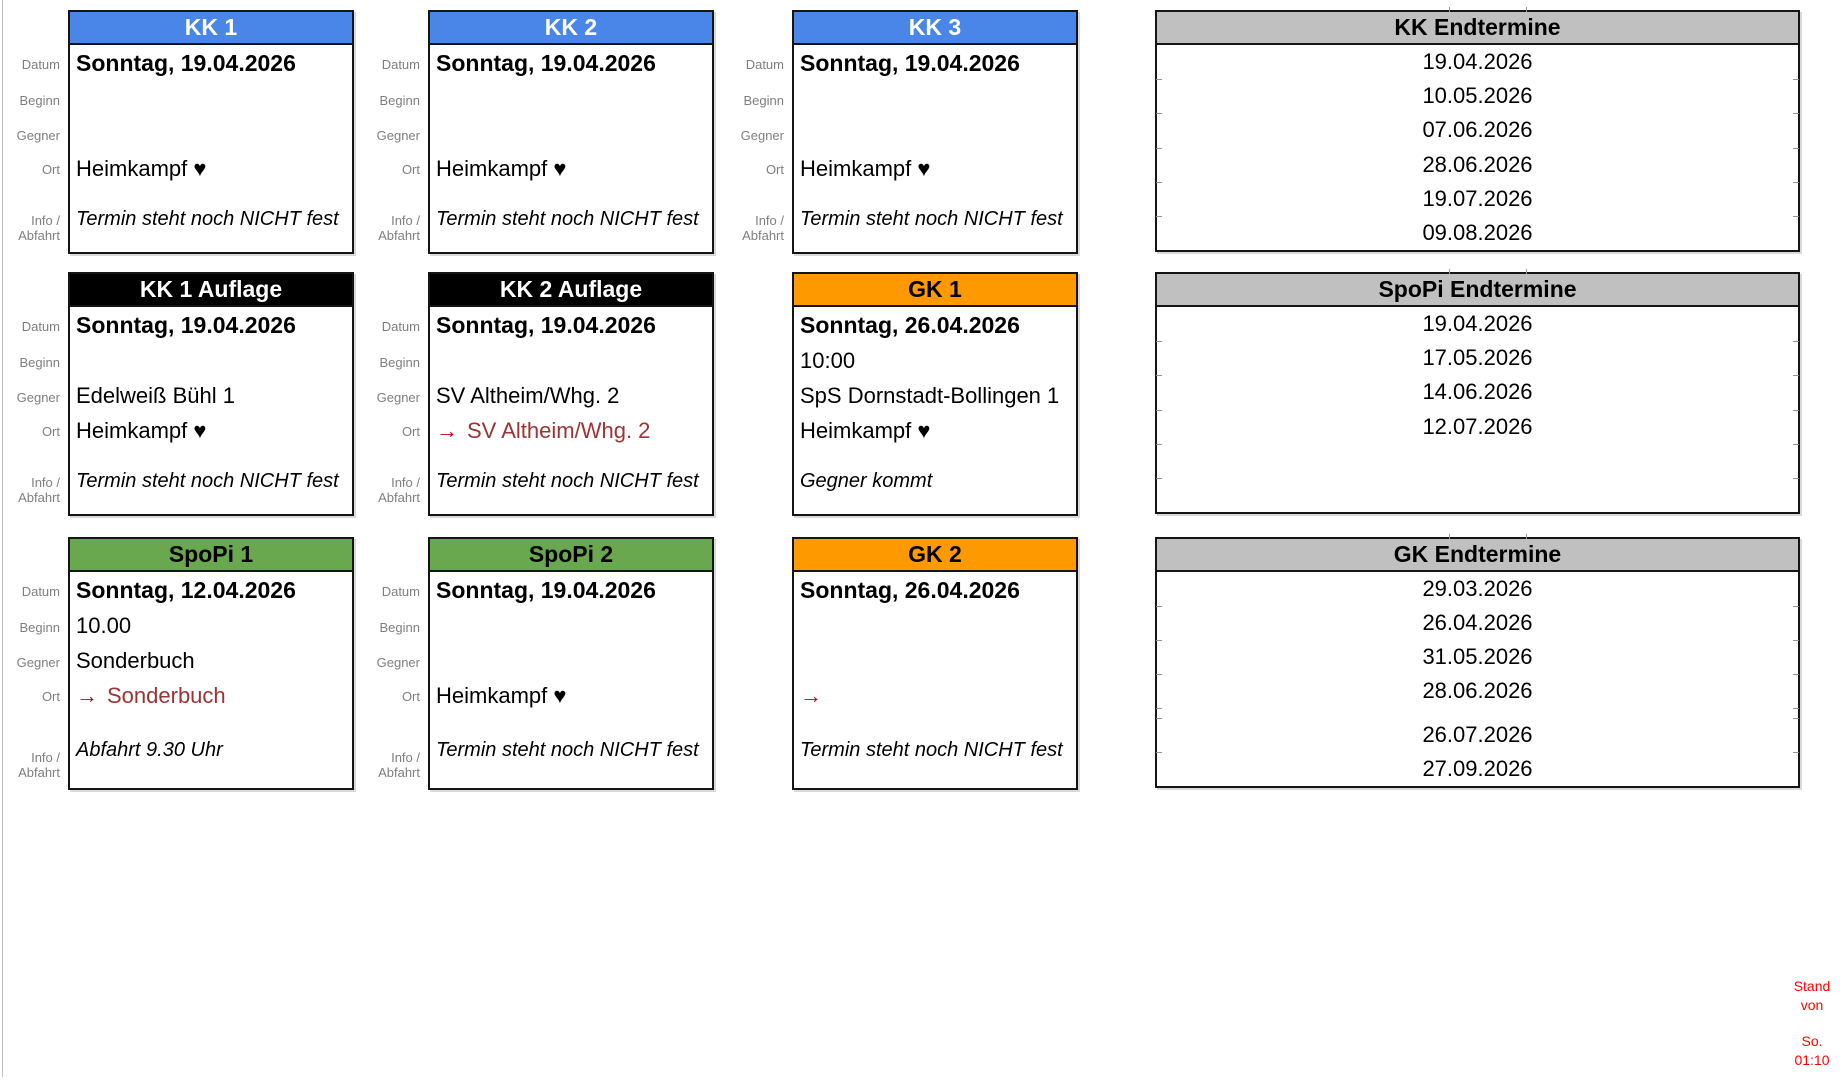 This screenshot has height=1080, width=1843. Describe the element at coordinates (155, 395) in the screenshot. I see `card-row-gegner: Edelweiß Bühl 1` at that location.